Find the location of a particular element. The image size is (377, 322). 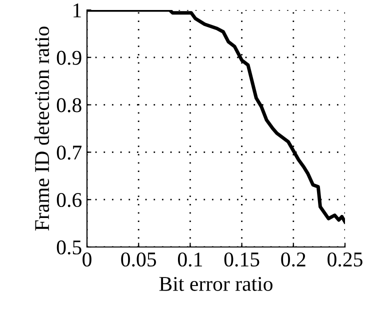

y-tick-label: 0.5 is located at coordinates (69, 247).